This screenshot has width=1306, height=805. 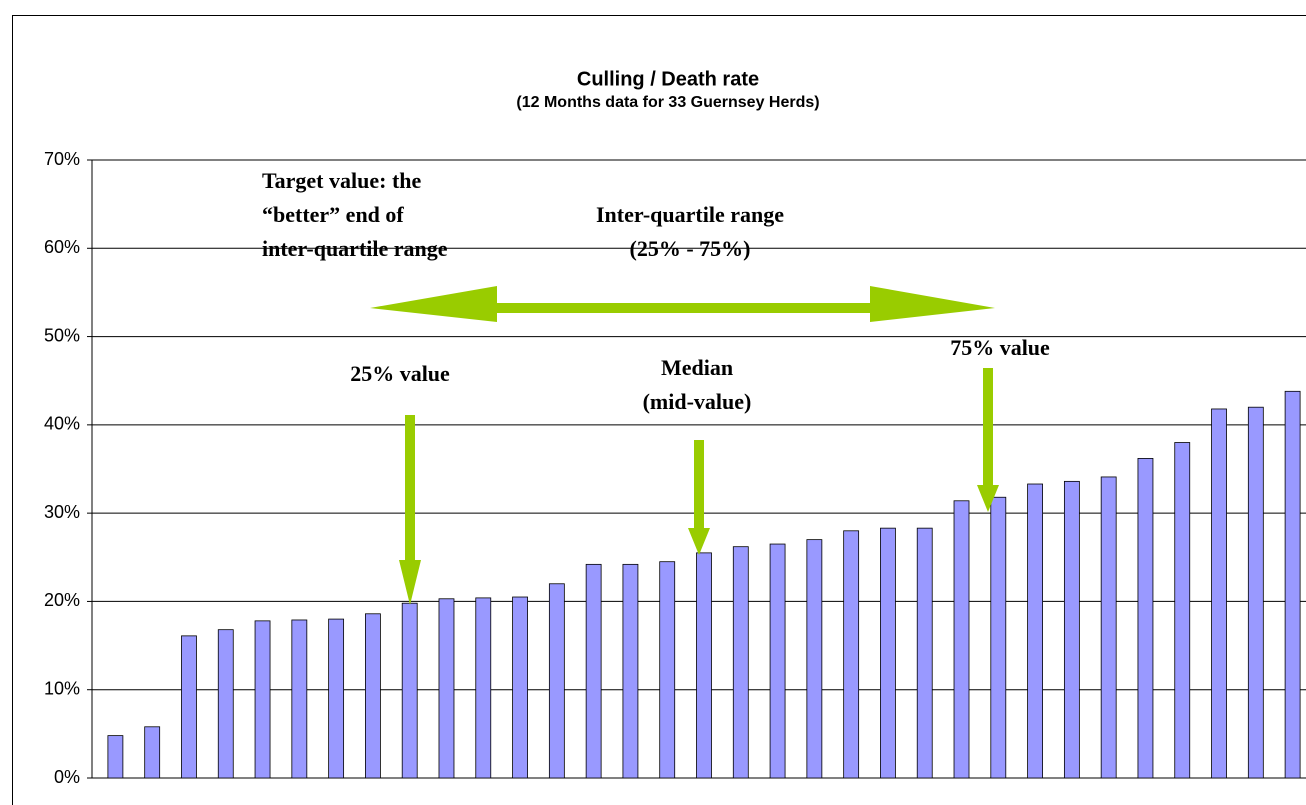 What do you see at coordinates (62, 424) in the screenshot?
I see `y-tick-label: 40%` at bounding box center [62, 424].